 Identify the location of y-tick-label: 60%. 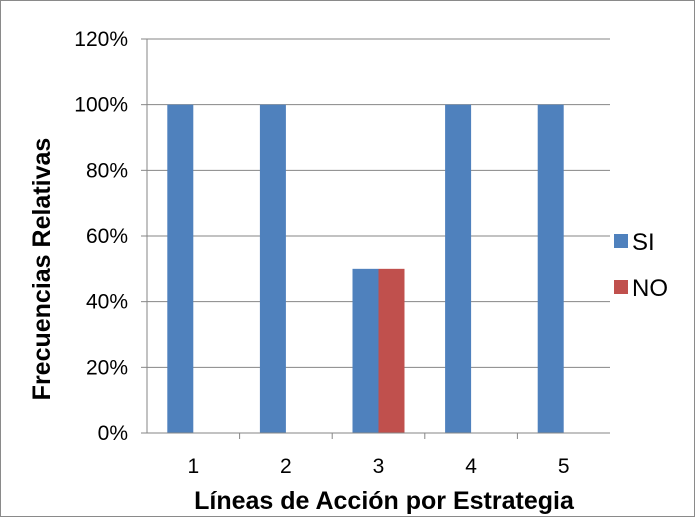
(107, 236).